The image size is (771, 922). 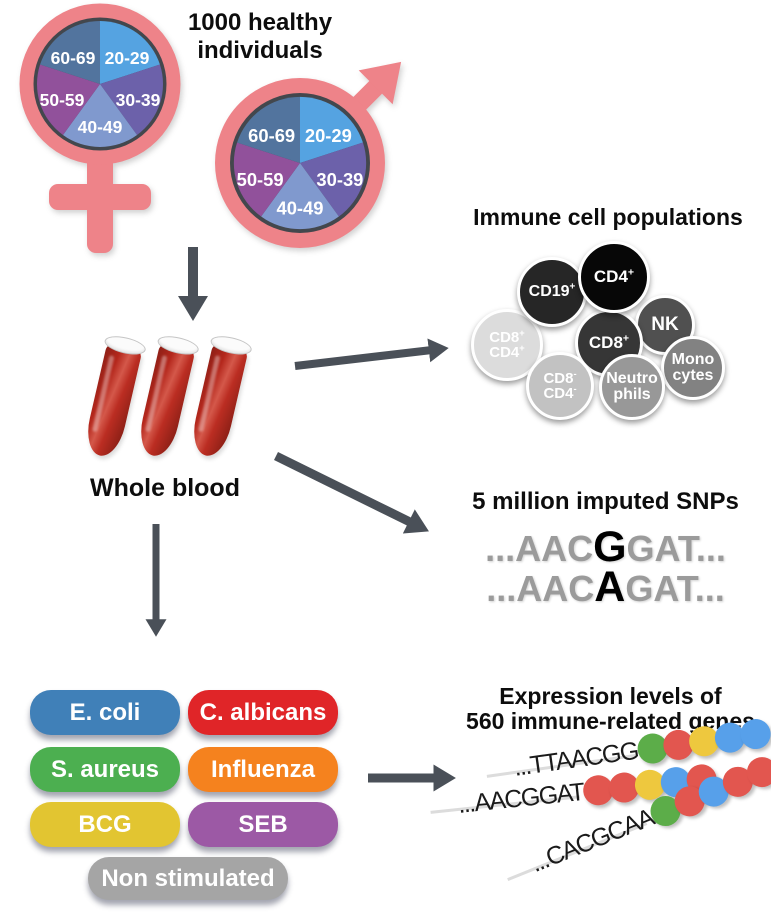 I want to click on stimulus-seb: SEB, so click(x=263, y=824).